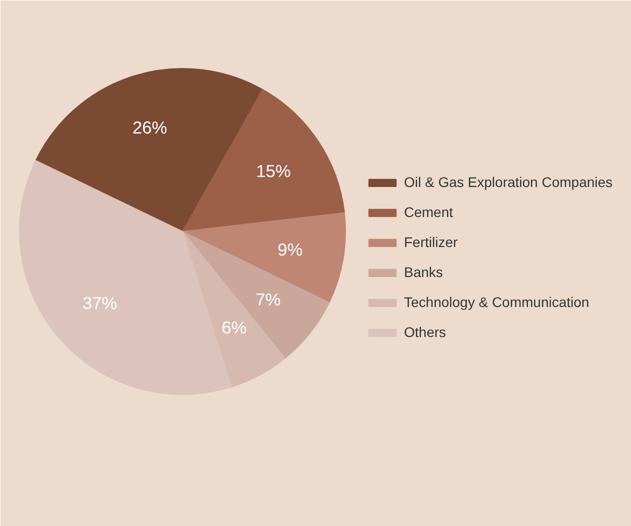 The width and height of the screenshot is (631, 526). Describe the element at coordinates (234, 328) in the screenshot. I see `data-label: 6%` at that location.